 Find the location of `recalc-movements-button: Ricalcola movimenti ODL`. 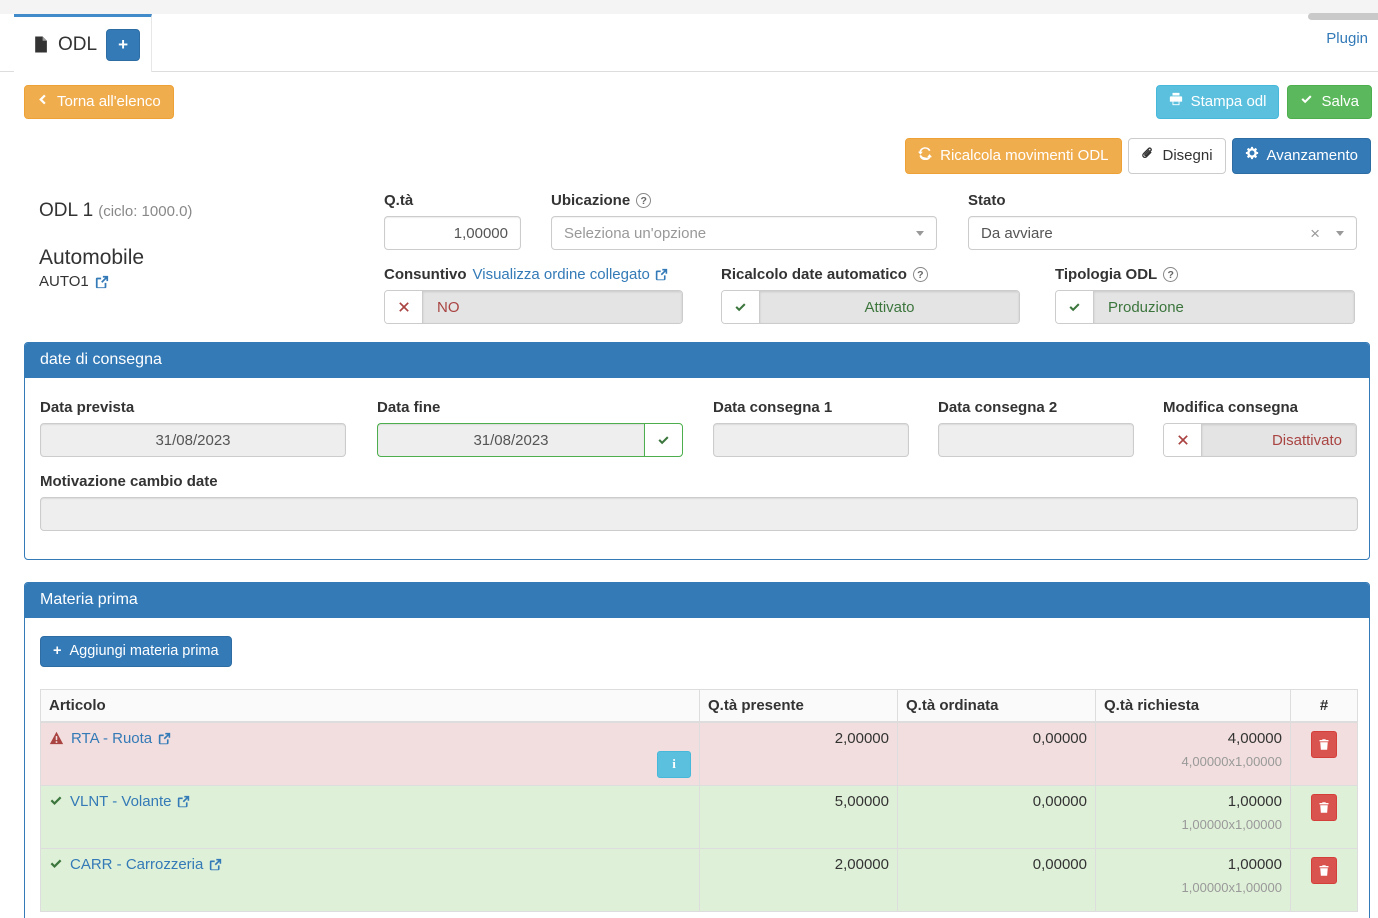

recalc-movements-button: Ricalcola movimenti ODL is located at coordinates (1013, 156).